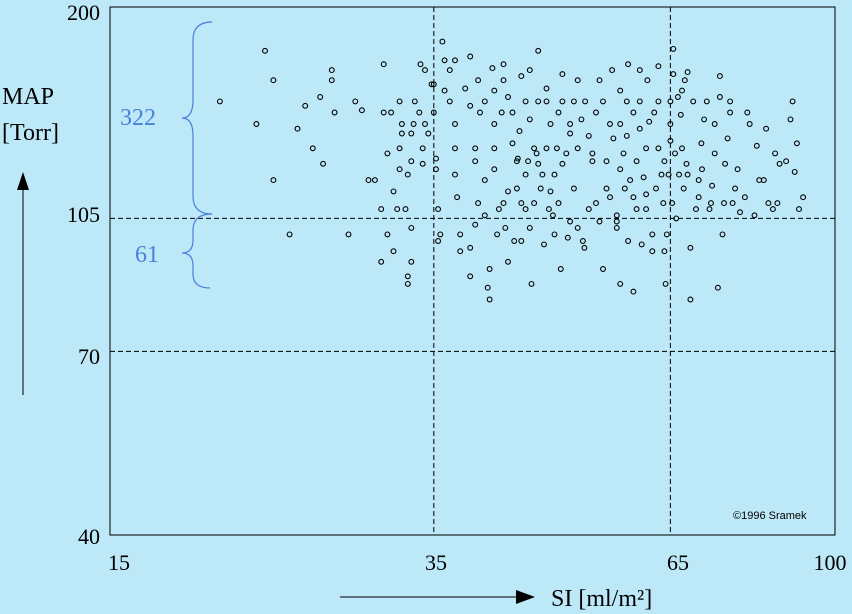 This screenshot has height=614, width=852. What do you see at coordinates (601, 599) in the screenshot?
I see `x-axis-title: SI [ml/m²]` at bounding box center [601, 599].